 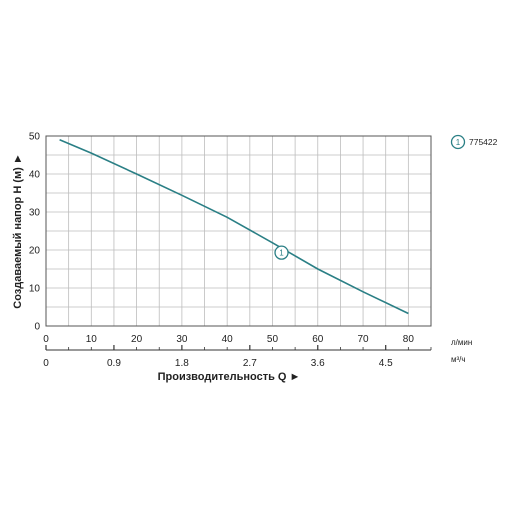 I want to click on x-axis-label: Производительность Q ►, so click(x=229, y=377).